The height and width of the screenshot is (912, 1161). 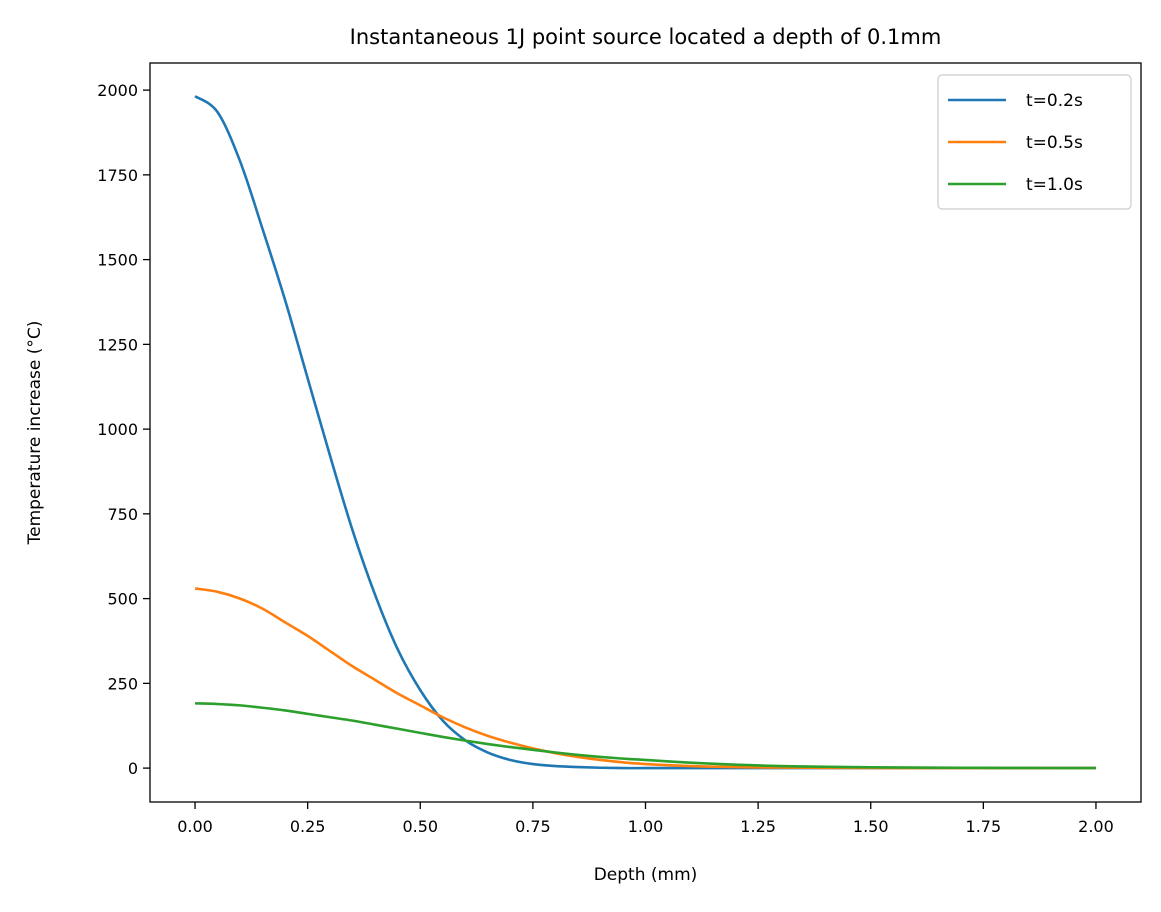 I want to click on y-tick-label: 750, so click(x=122, y=514).